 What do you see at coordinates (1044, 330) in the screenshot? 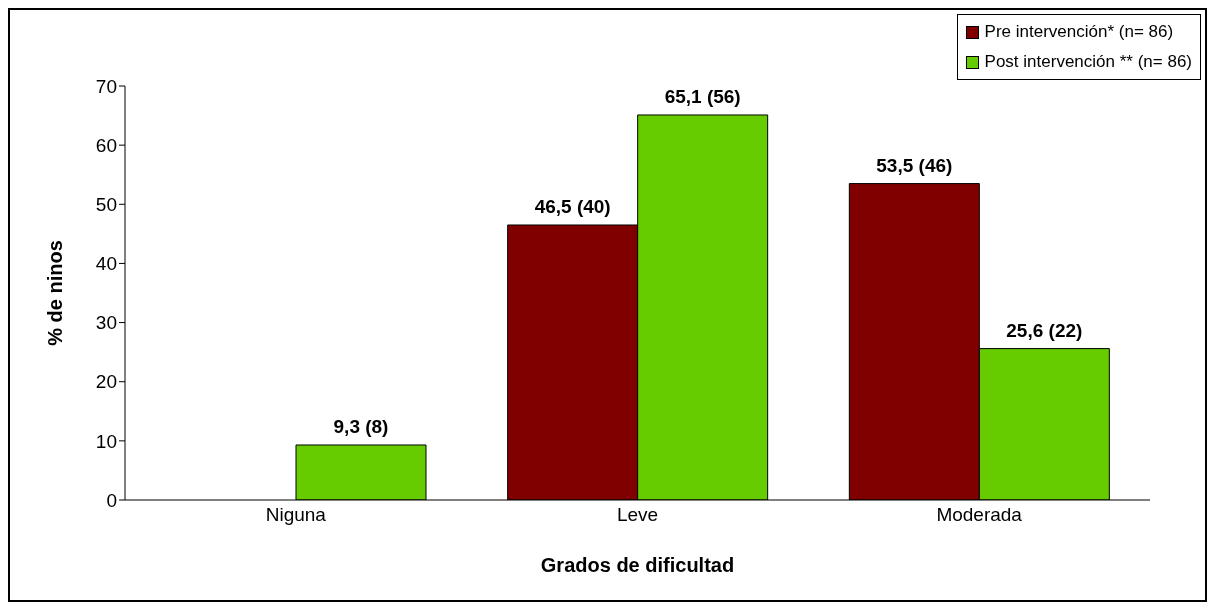
I see `data-label: 25,6 (22)` at bounding box center [1044, 330].